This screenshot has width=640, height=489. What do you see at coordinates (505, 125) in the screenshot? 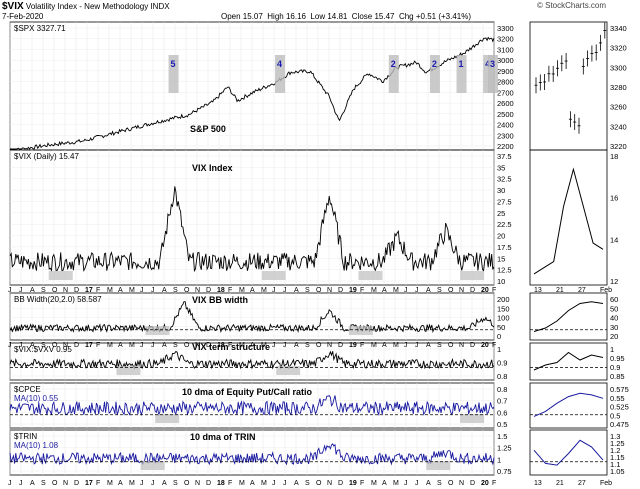
I see `y-tick-label: 2400` at bounding box center [505, 125].